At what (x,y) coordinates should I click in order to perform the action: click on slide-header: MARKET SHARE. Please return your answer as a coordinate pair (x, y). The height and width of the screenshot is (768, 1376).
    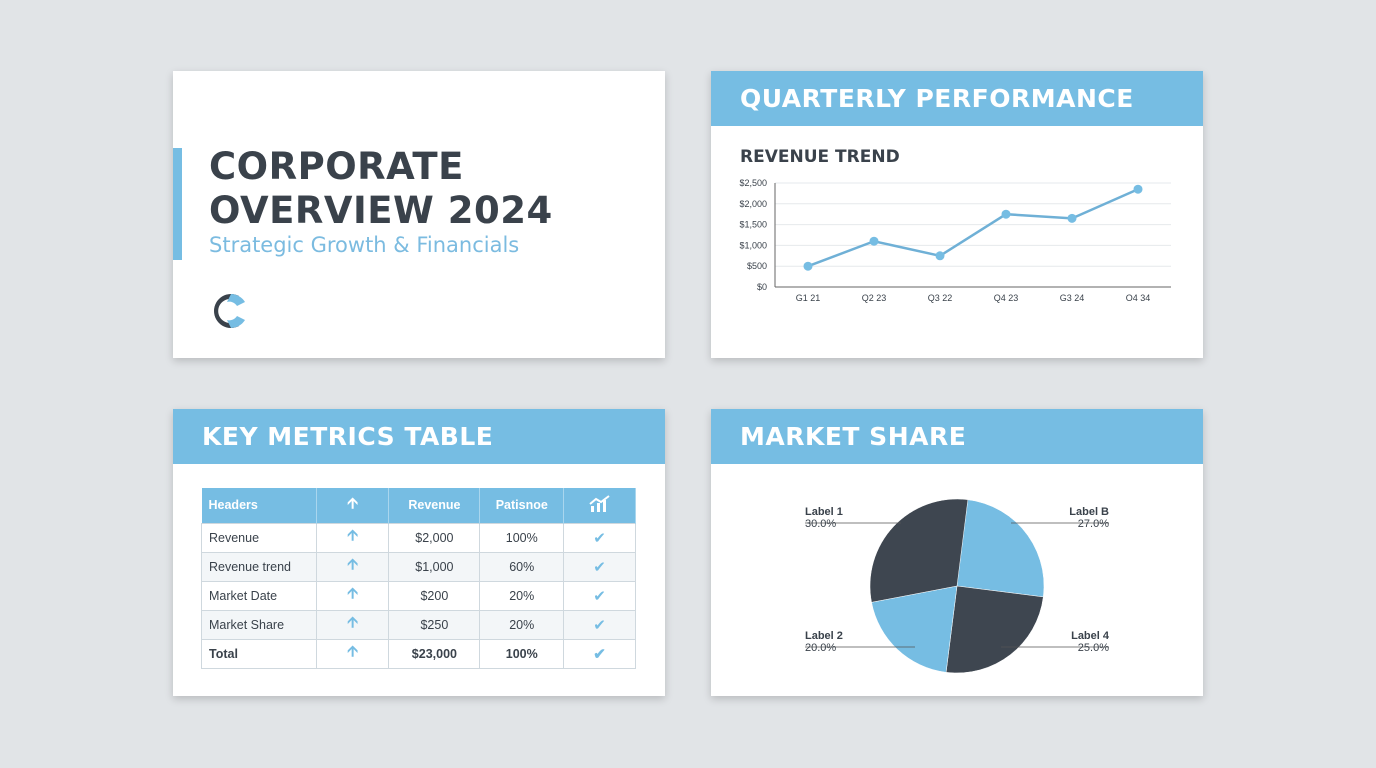
    Looking at the image, I should click on (957, 436).